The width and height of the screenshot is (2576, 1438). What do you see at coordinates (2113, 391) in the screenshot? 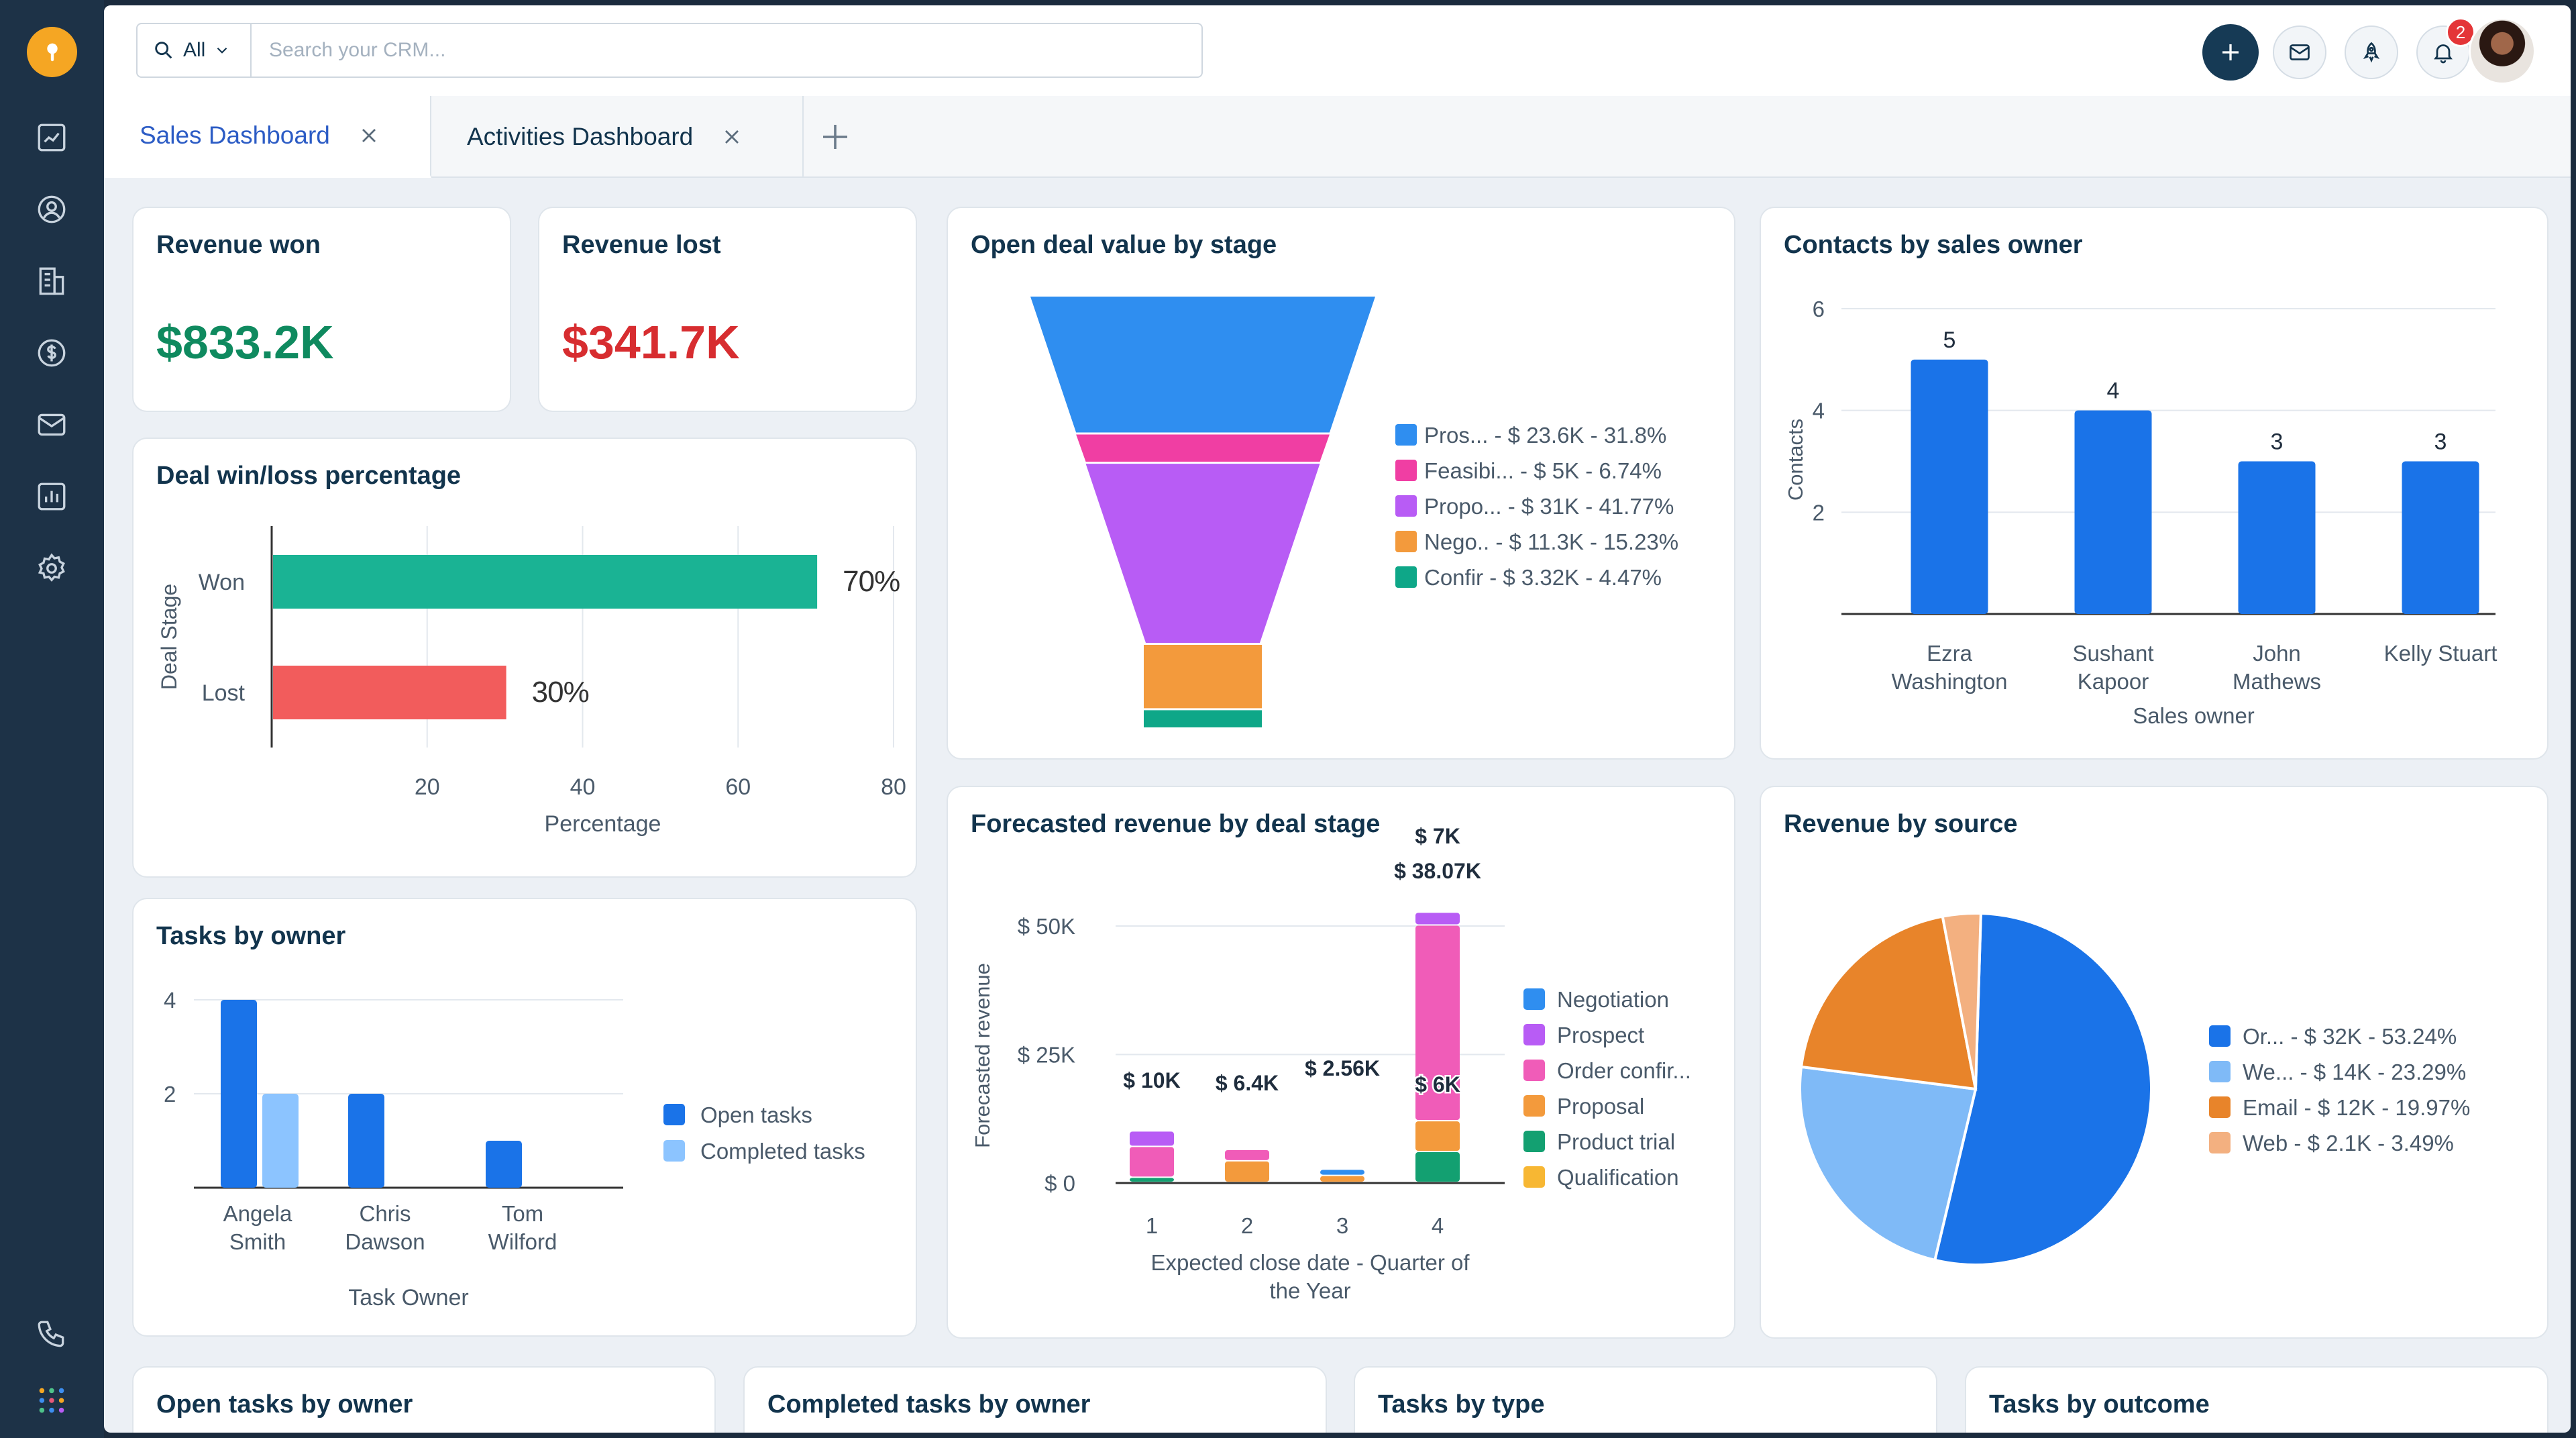
I see `data-label: 4` at bounding box center [2113, 391].